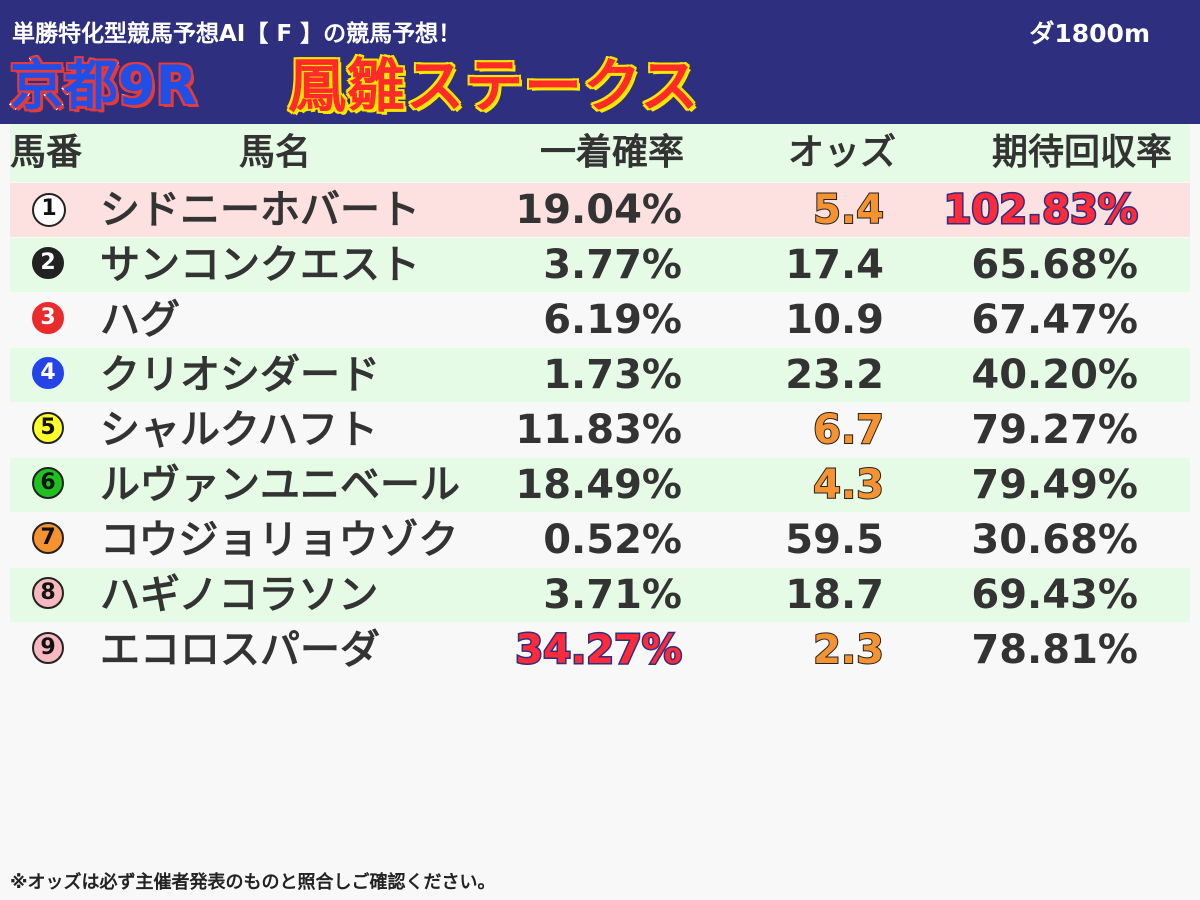 This screenshot has width=1200, height=900. I want to click on win-probability: 19.04%, so click(598, 210).